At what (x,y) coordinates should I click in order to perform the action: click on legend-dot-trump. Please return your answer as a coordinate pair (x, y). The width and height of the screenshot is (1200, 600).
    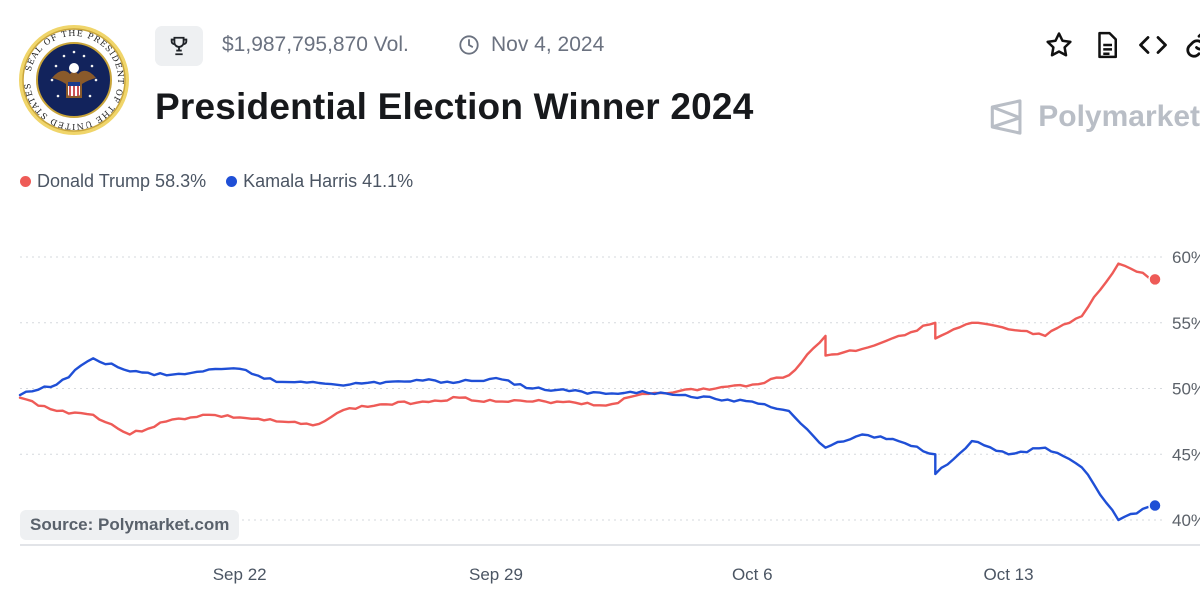
    Looking at the image, I should click on (25, 181).